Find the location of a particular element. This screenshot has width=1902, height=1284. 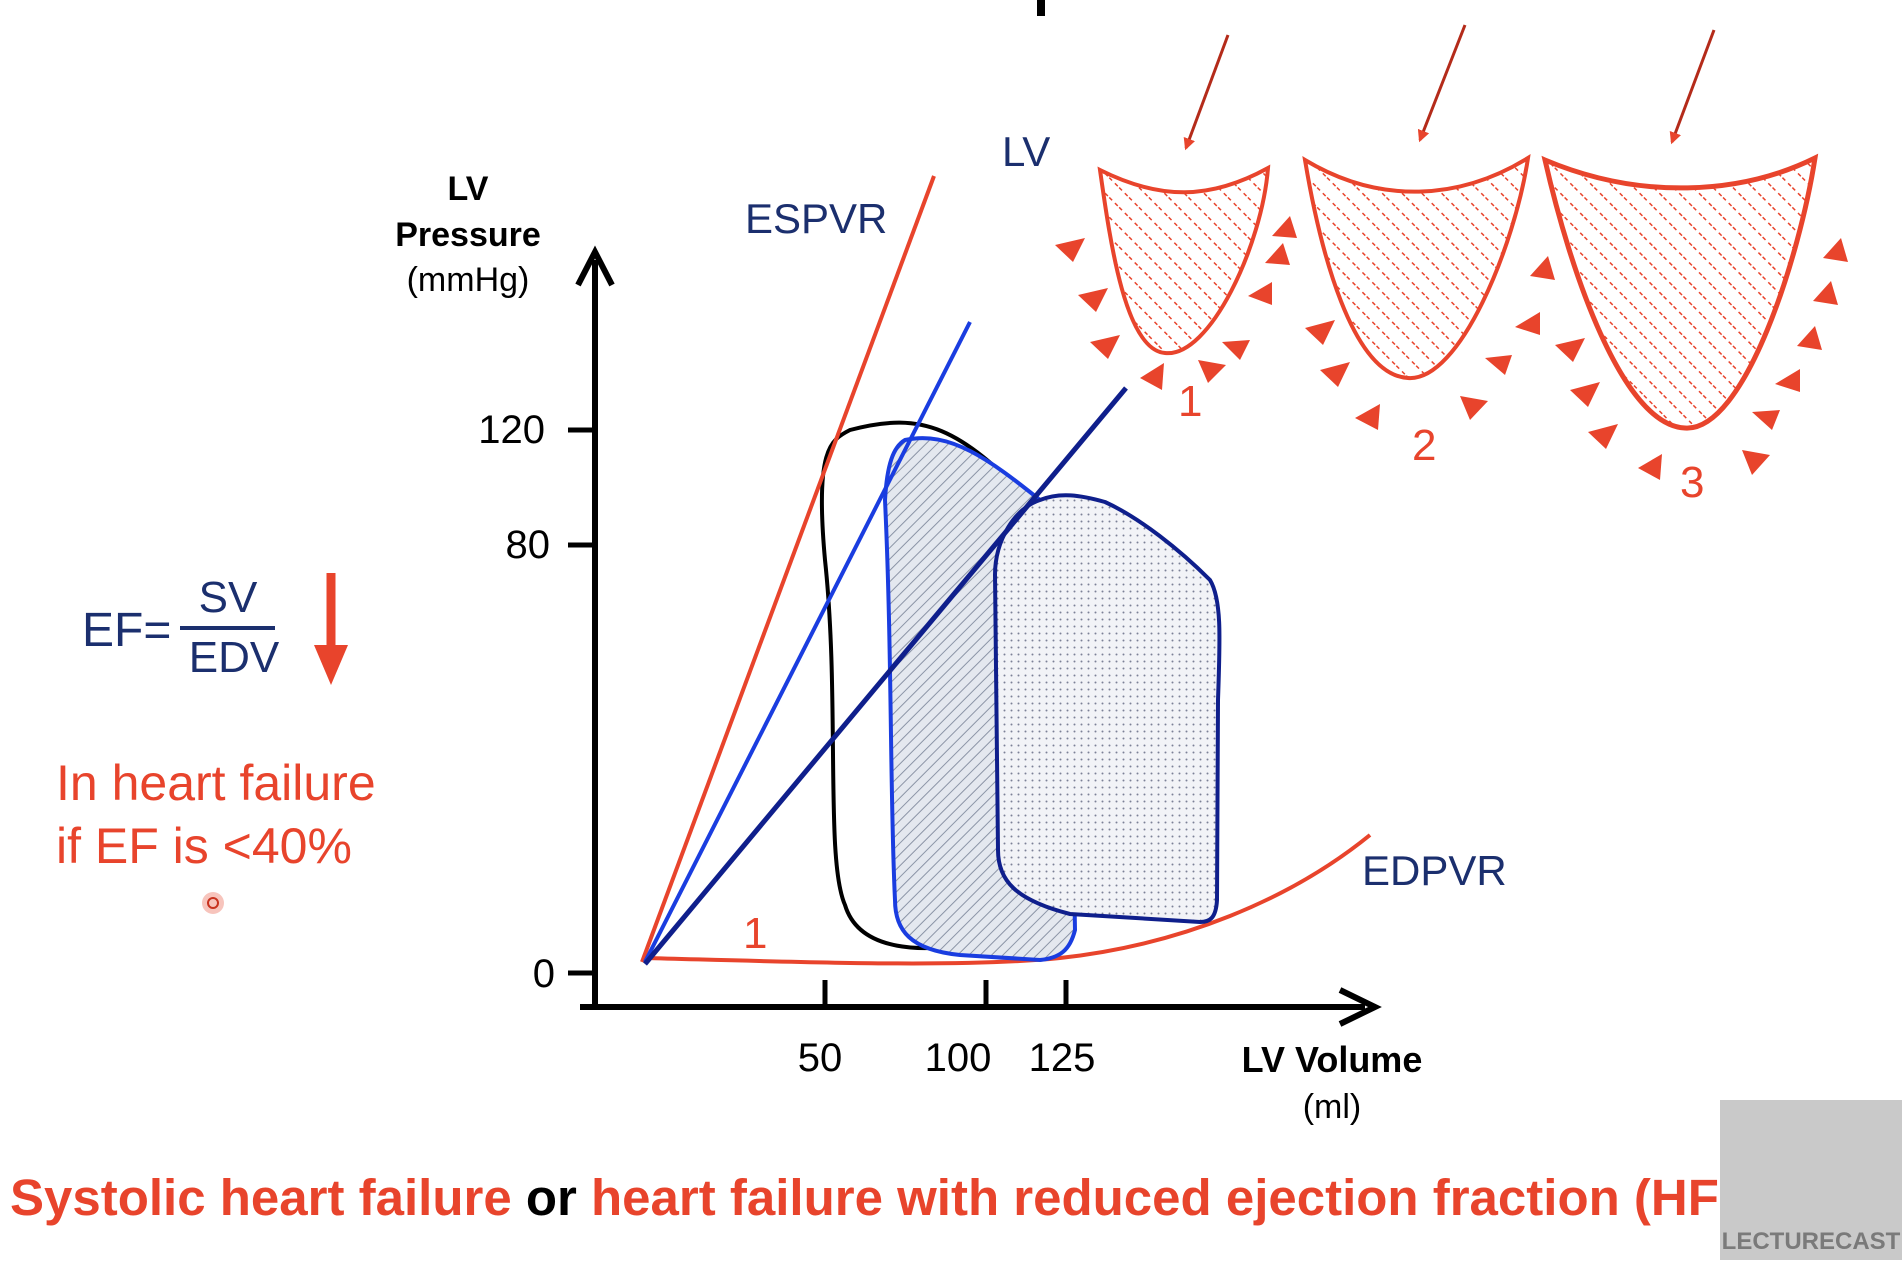

x-axis-unit: (ml) is located at coordinates (1332, 1107).